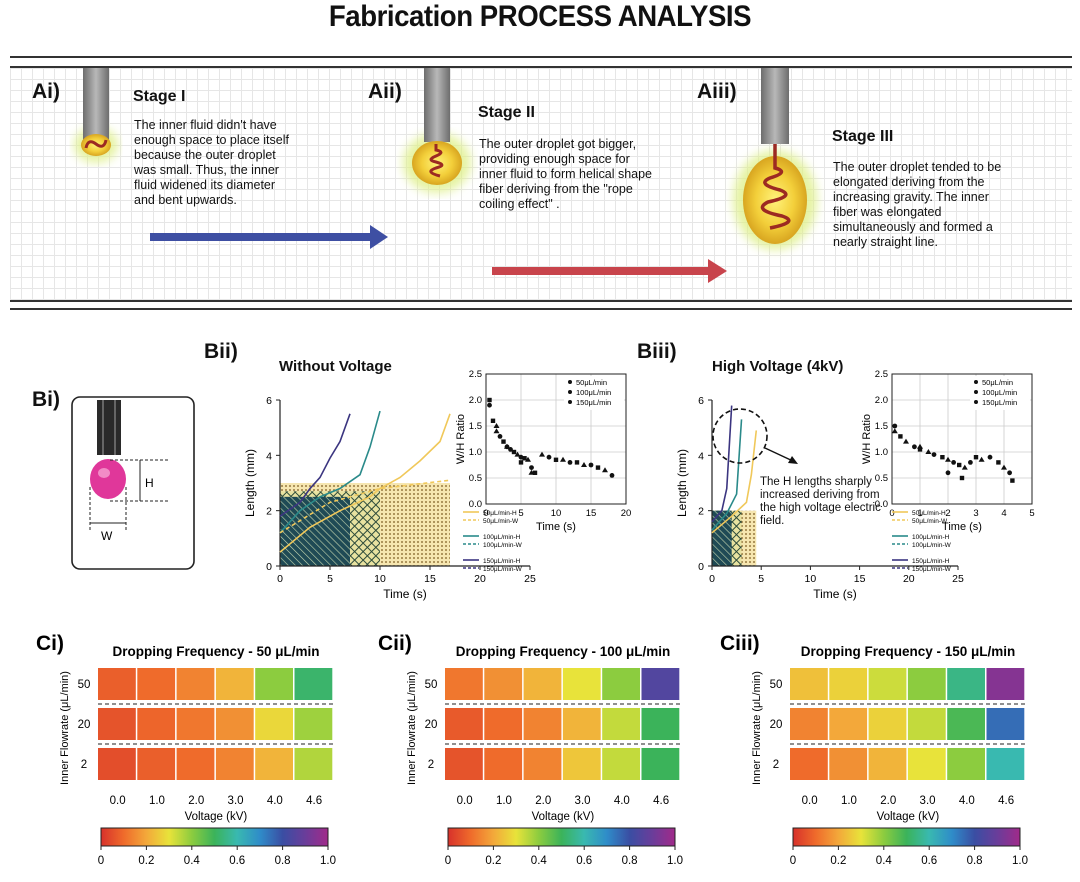  I want to click on x-tick-label: 1.0, so click(157, 801).